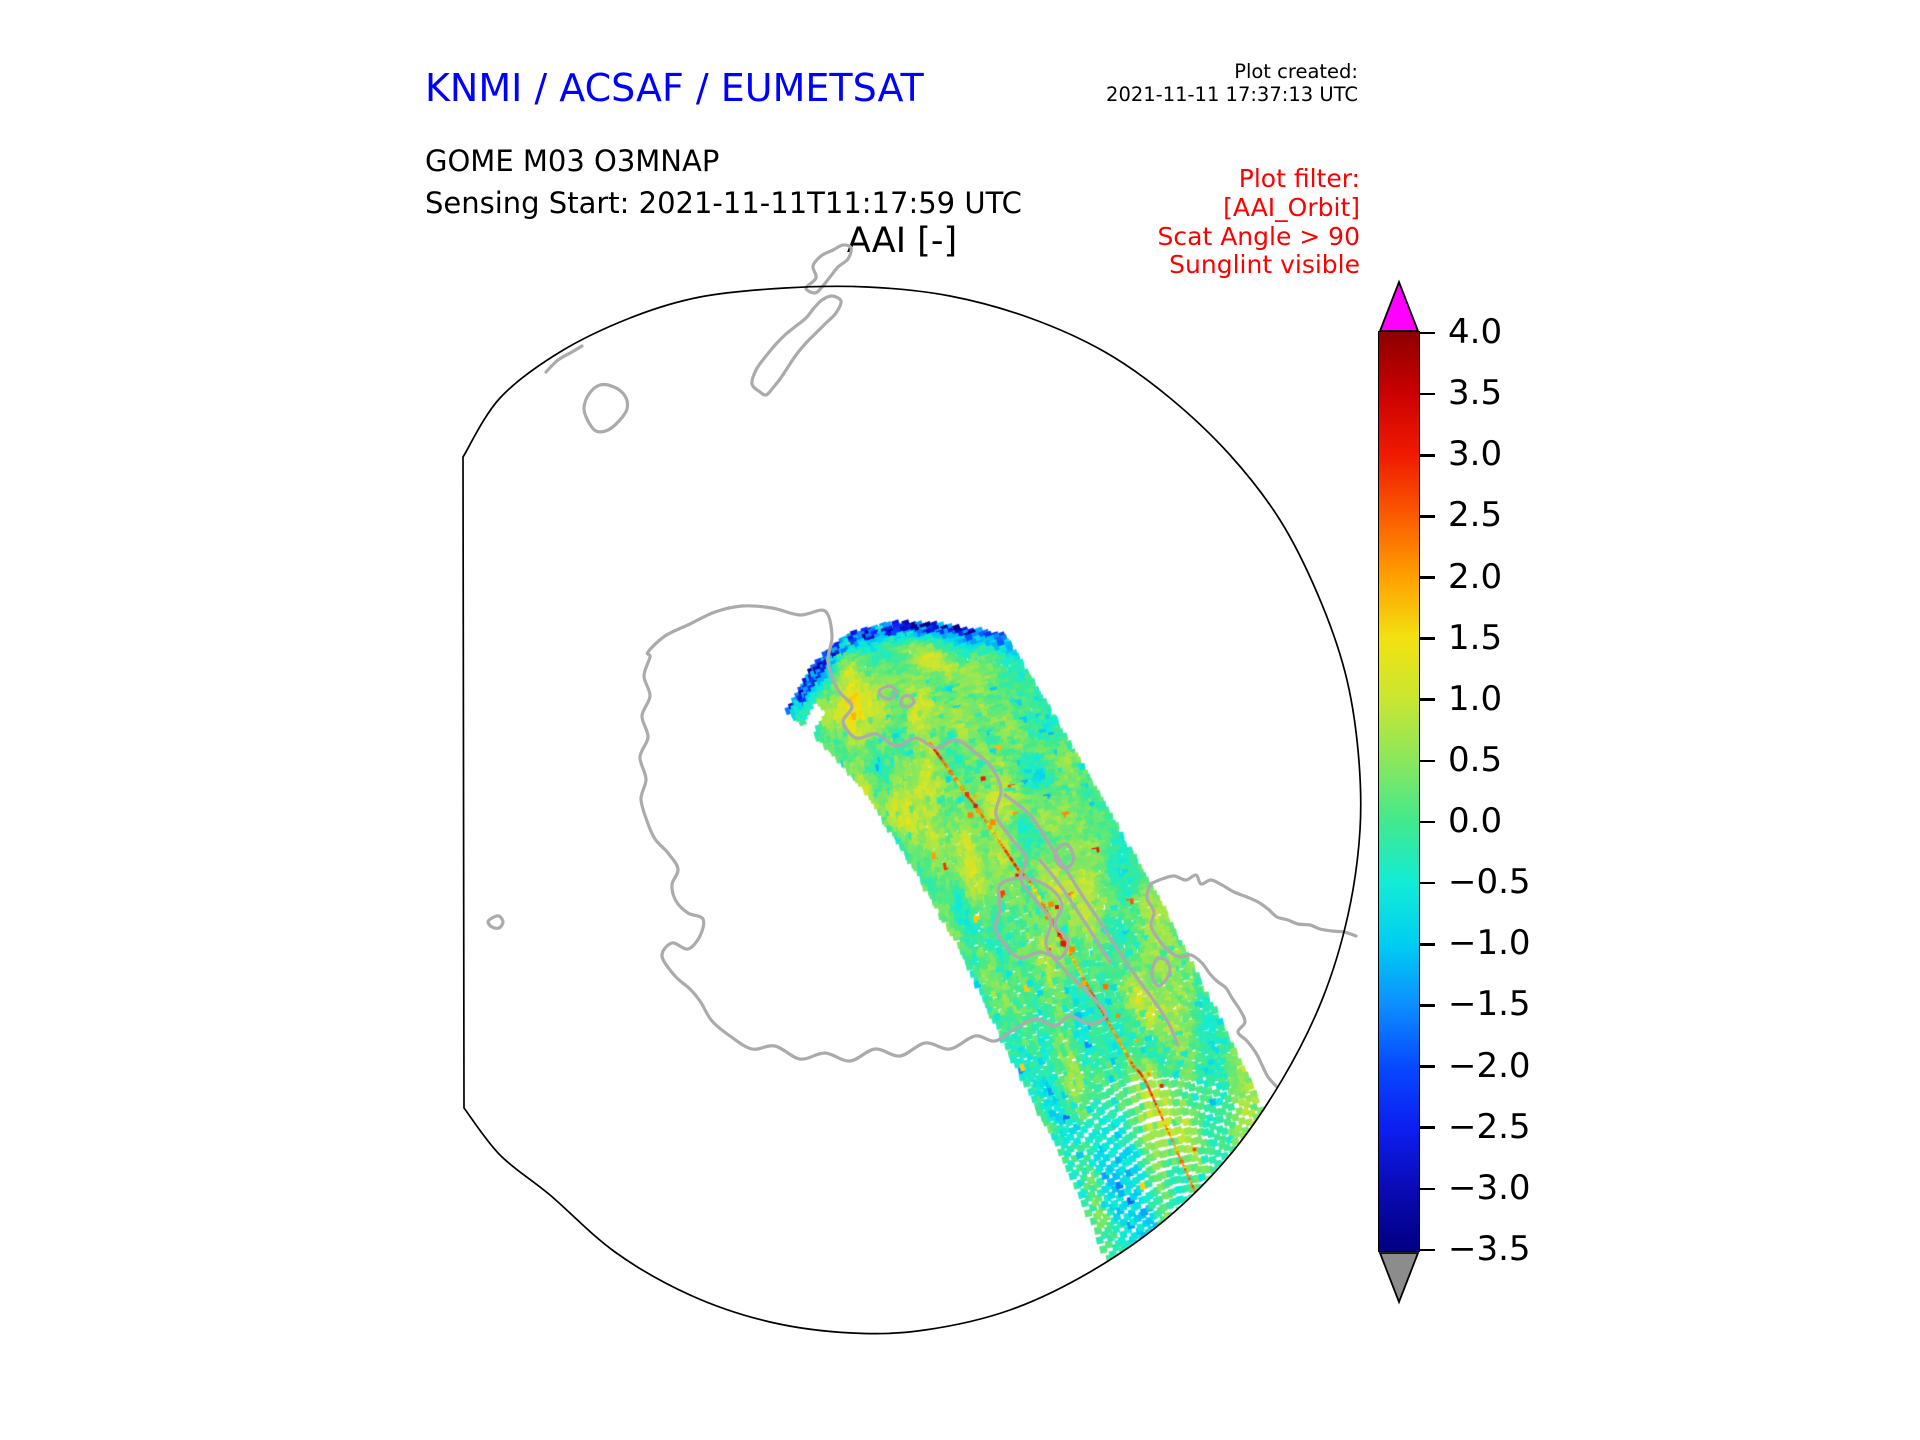 The height and width of the screenshot is (1440, 1920). Describe the element at coordinates (1489, 1004) in the screenshot. I see `colorbar-tick-label: −1.5` at that location.